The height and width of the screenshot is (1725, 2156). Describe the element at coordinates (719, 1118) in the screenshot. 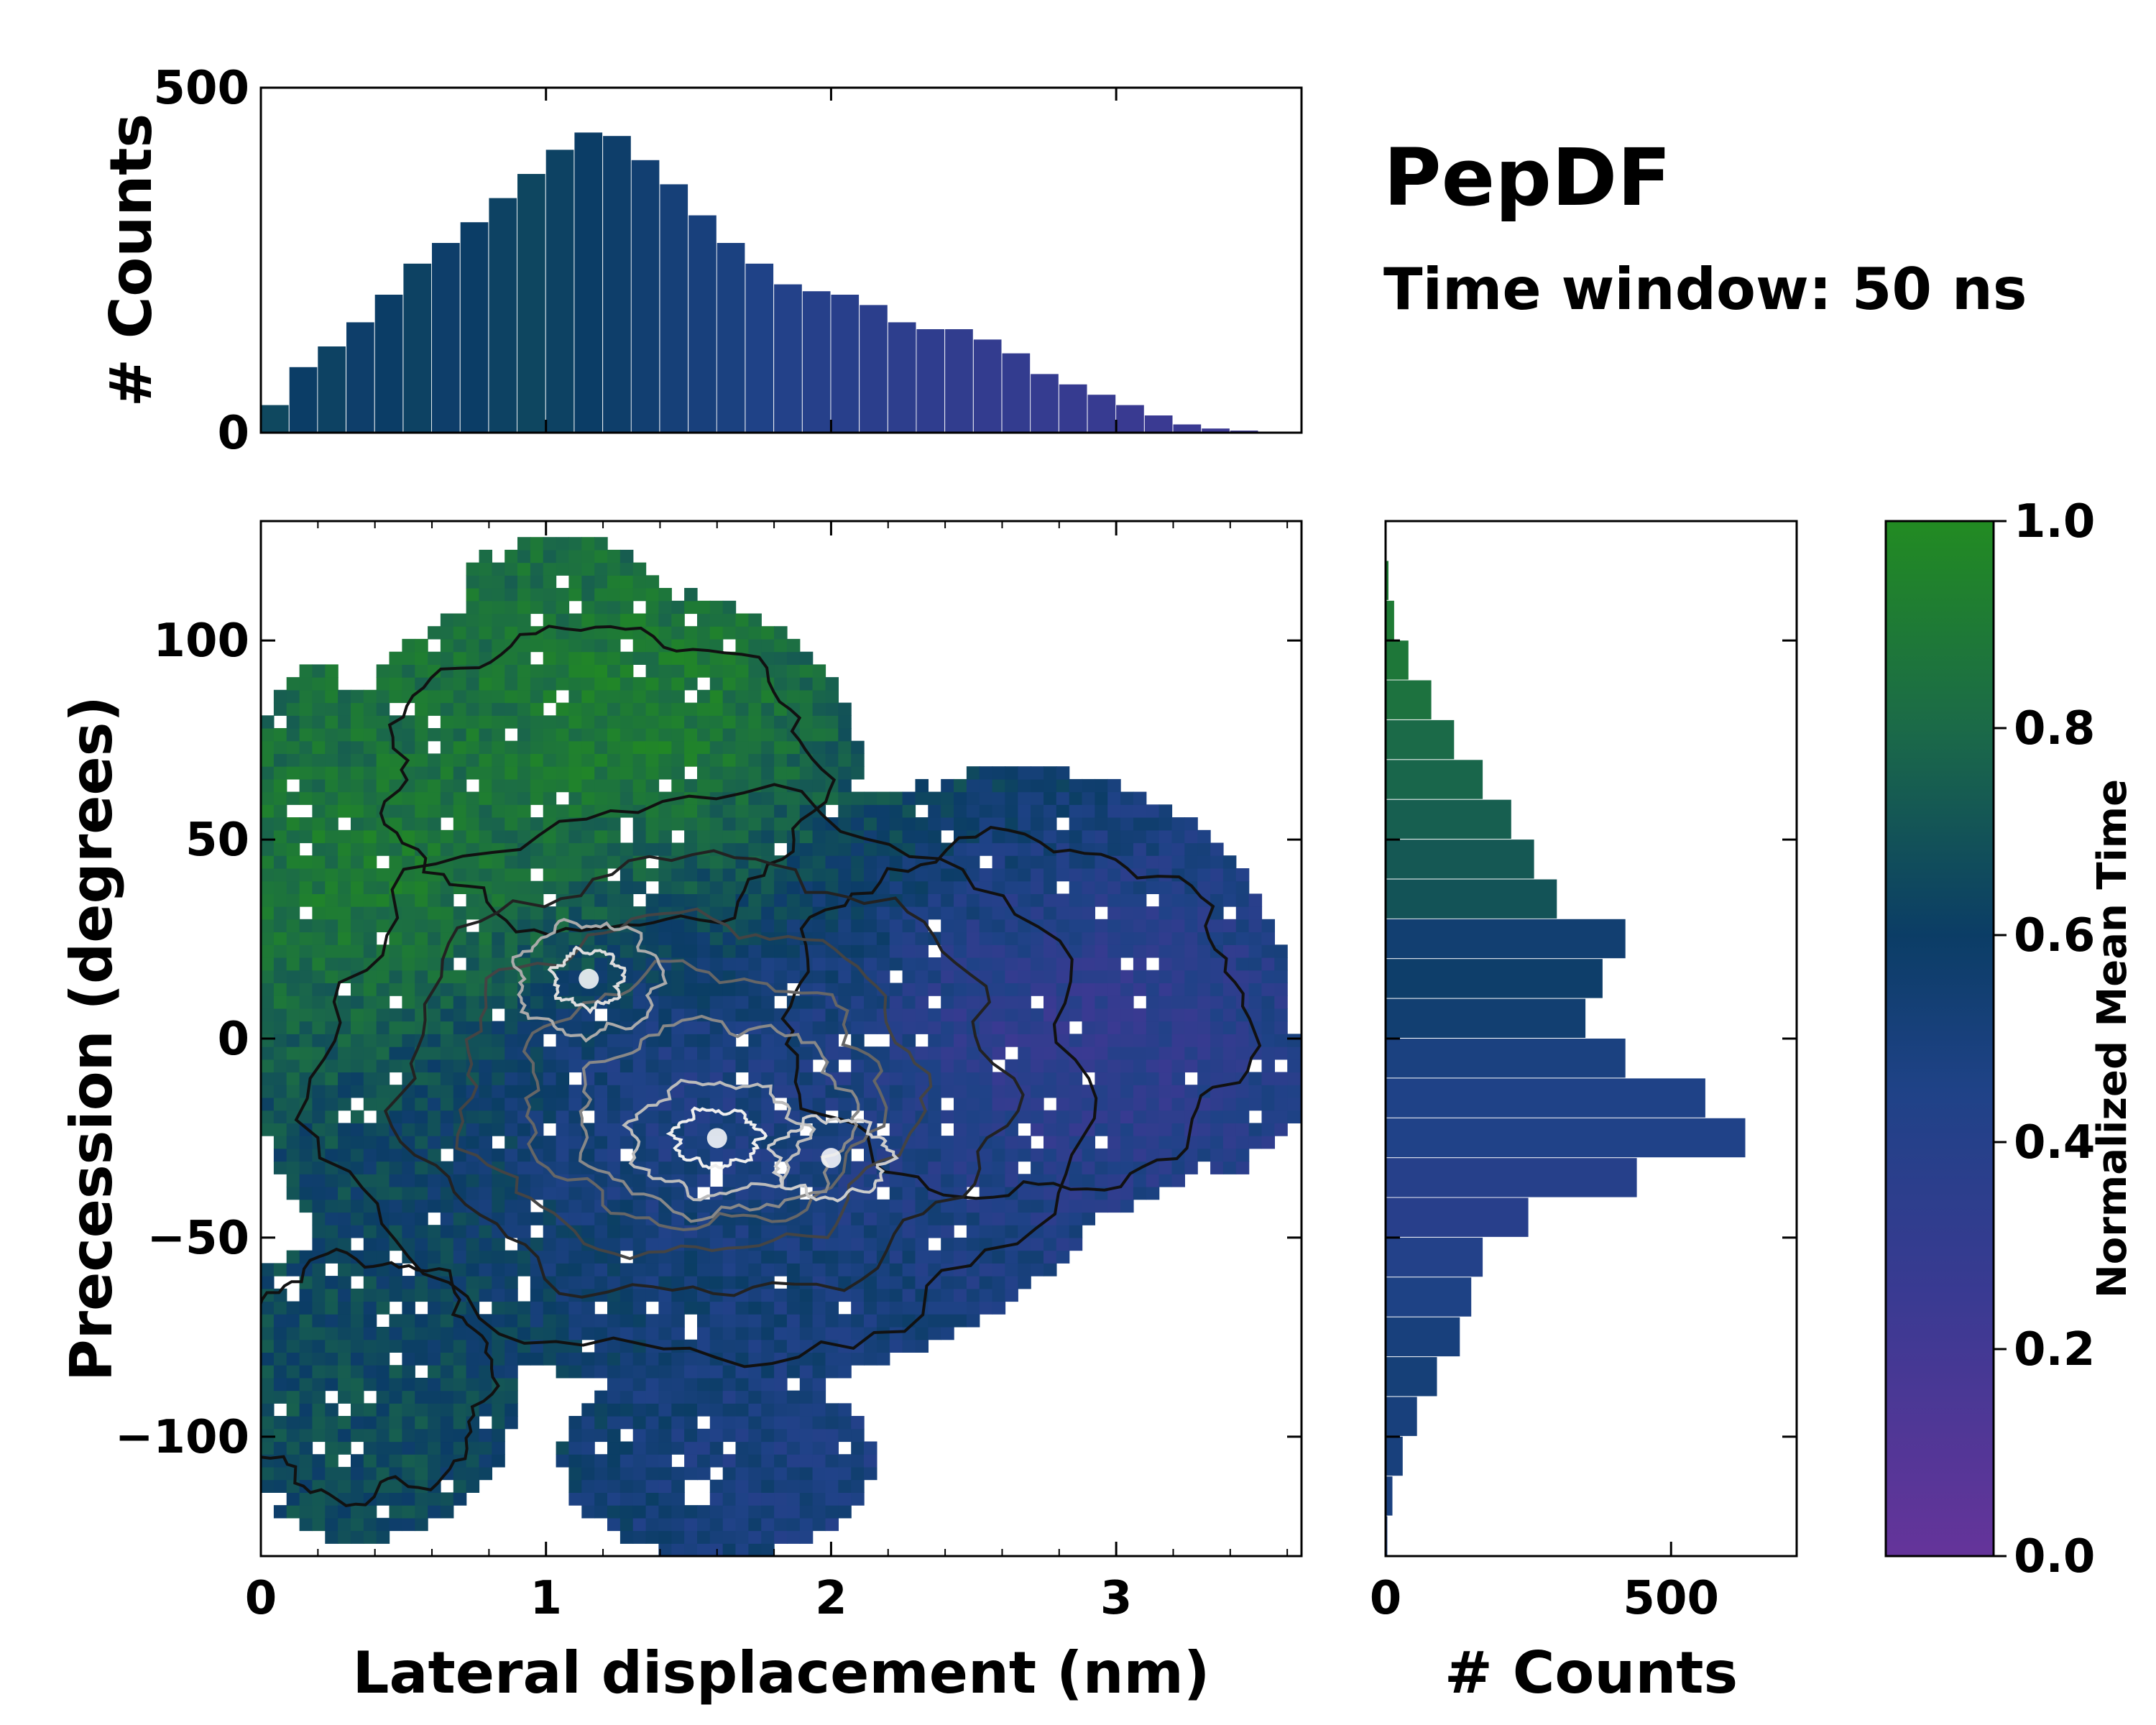

I see `contour-inner` at that location.